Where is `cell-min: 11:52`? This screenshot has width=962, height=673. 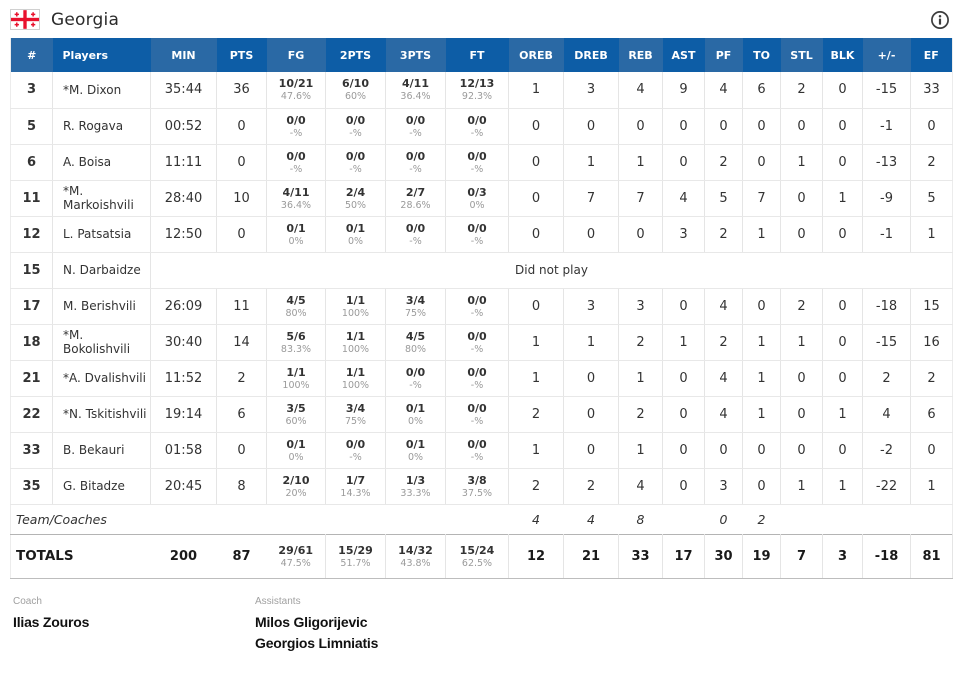
cell-min: 11:52 is located at coordinates (183, 378).